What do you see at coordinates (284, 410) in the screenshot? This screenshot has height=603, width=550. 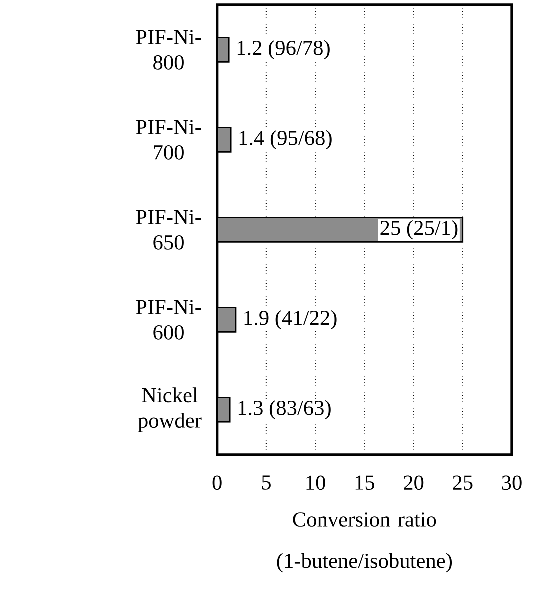 I see `data-label: 1.3 (83/63)` at bounding box center [284, 410].